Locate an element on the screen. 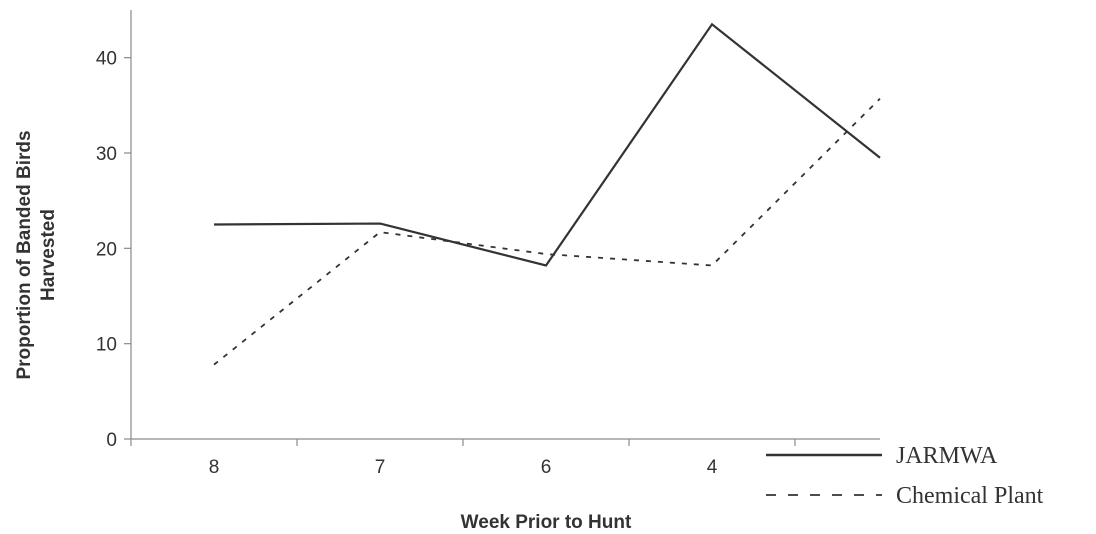 The width and height of the screenshot is (1096, 534). y-axis-title: Proportion of Banded Birds Harvested is located at coordinates (36, 254).